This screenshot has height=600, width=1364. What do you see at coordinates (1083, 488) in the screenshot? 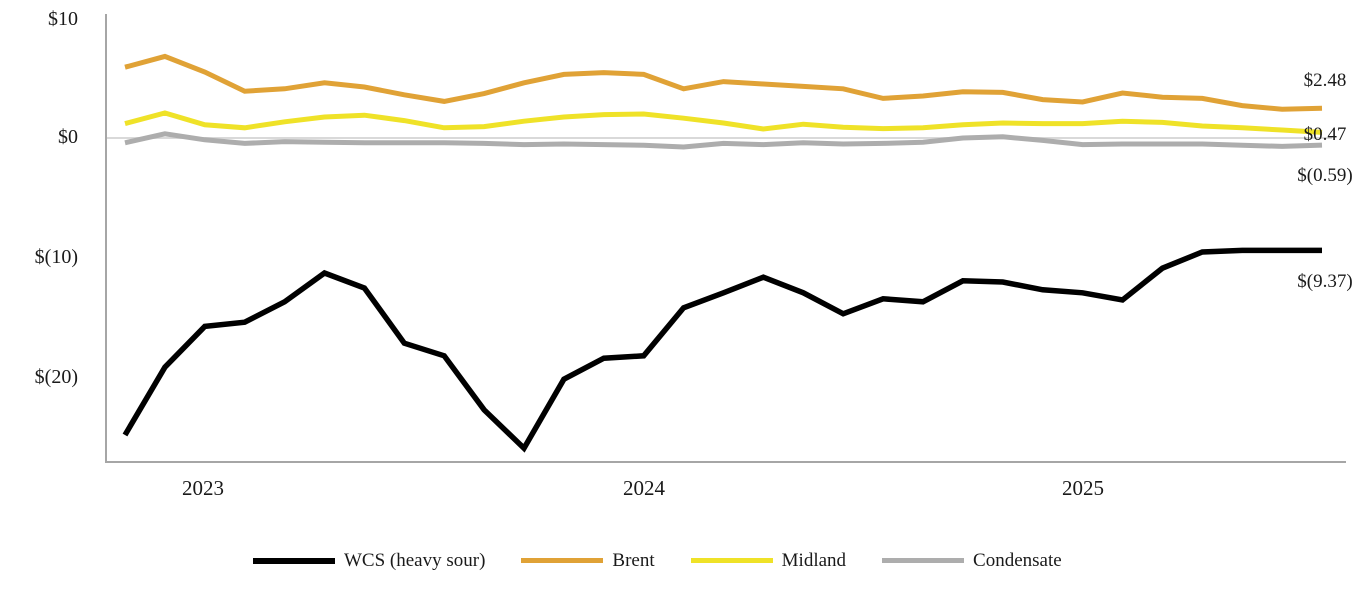
I see `x-tick-label-2025: 2025` at bounding box center [1083, 488].